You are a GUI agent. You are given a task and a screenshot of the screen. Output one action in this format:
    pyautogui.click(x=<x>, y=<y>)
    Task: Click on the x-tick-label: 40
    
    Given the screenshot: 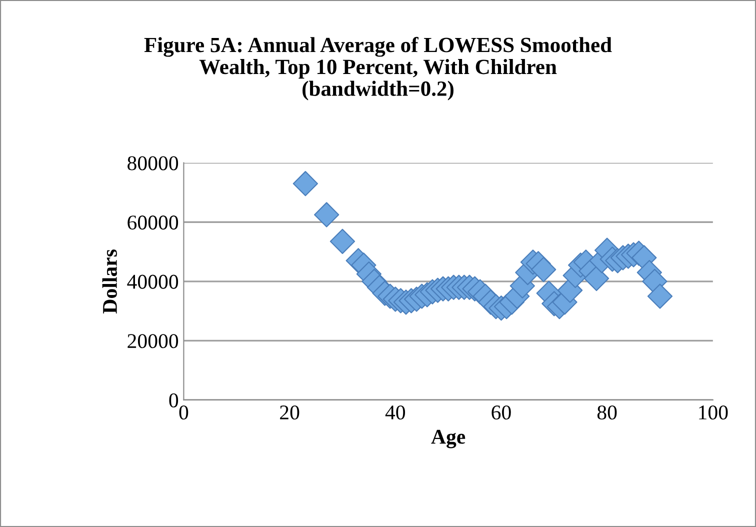 What is the action you would take?
    pyautogui.click(x=395, y=412)
    